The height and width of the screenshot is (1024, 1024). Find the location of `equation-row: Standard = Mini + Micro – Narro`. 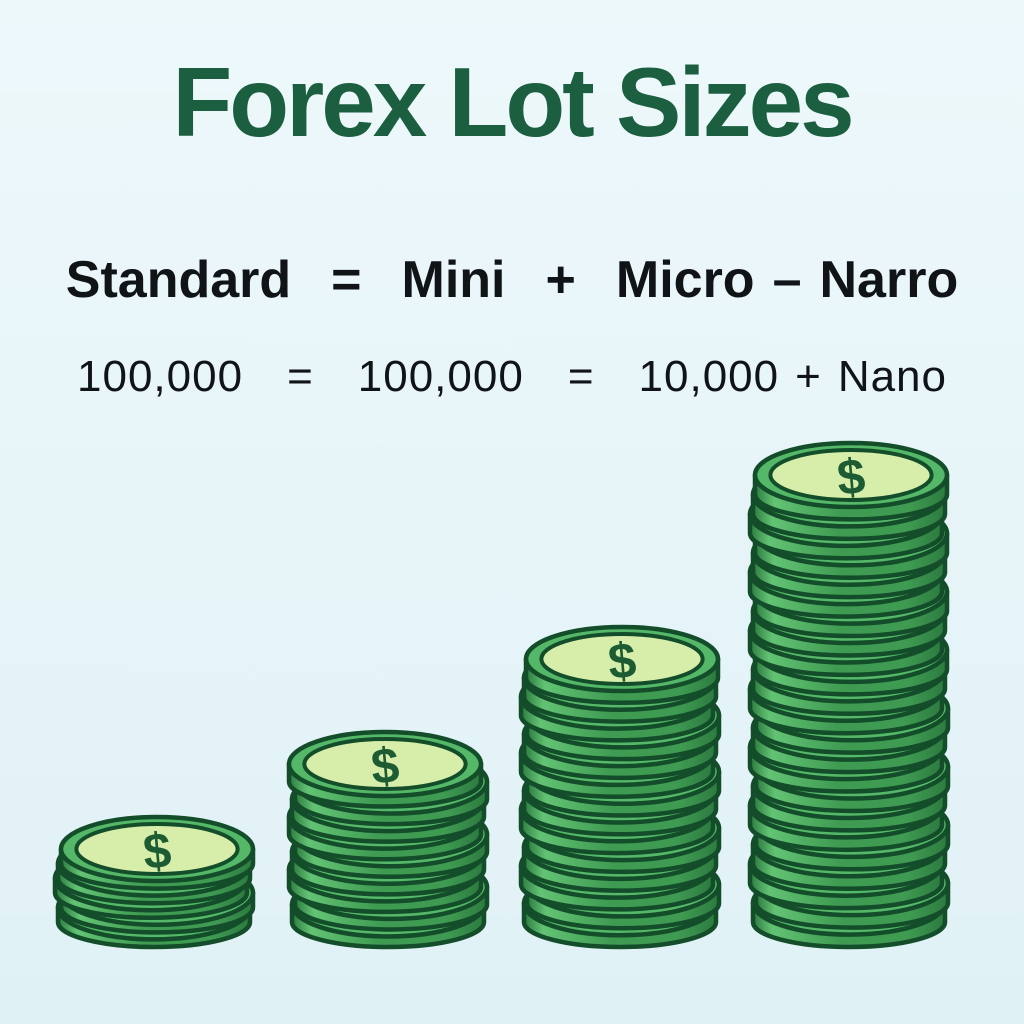

equation-row: Standard = Mini + Micro – Narro is located at coordinates (512, 280).